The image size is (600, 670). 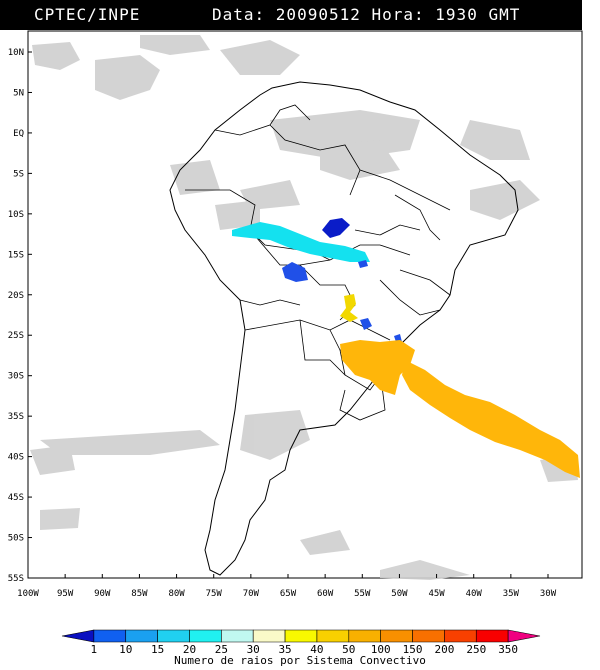 What do you see at coordinates (16, 579) in the screenshot?
I see `lat-label: 55S` at bounding box center [16, 579].